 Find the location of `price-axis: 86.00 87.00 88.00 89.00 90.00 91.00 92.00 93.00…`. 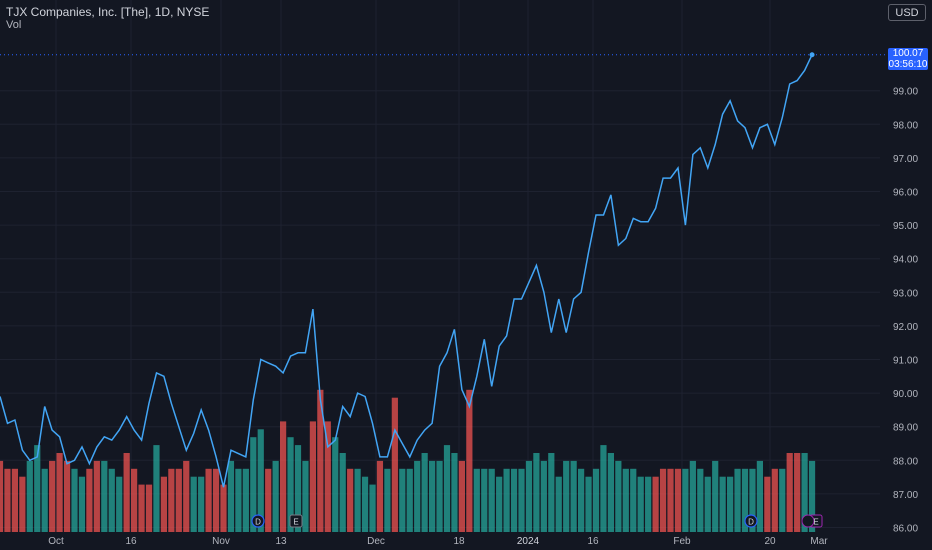

price-axis: 86.00 87.00 88.00 89.00 90.00 91.00 92.00 93.00… is located at coordinates (905, 311).